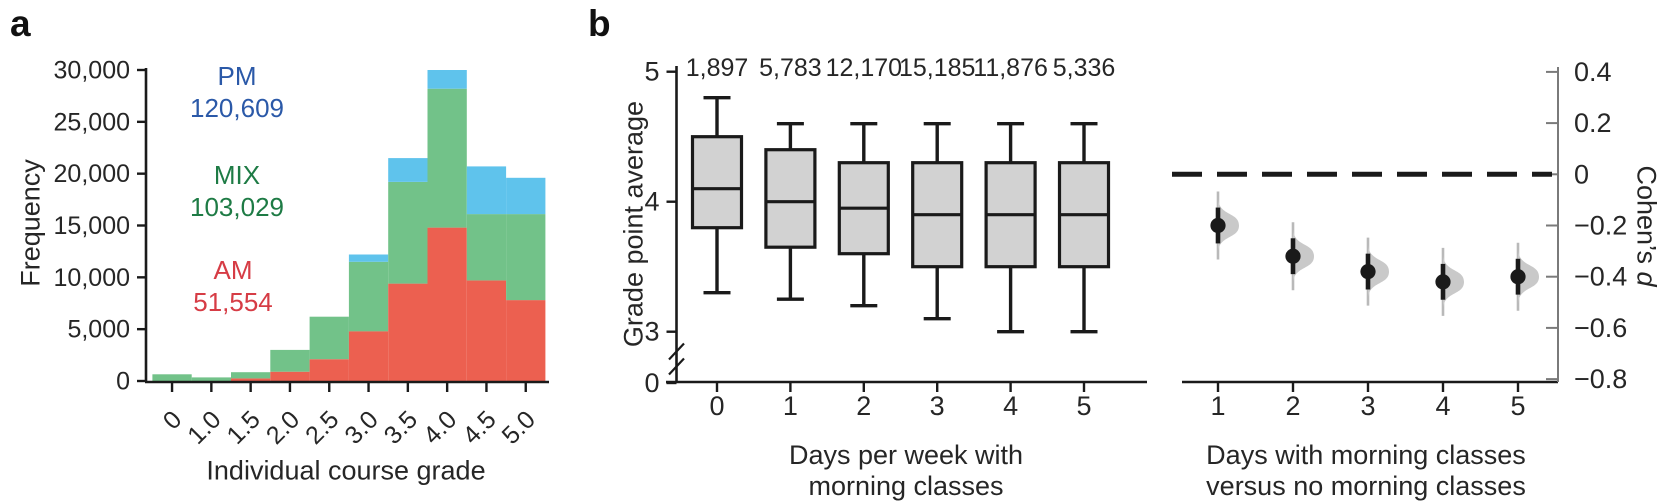 This screenshot has width=1669, height=503. What do you see at coordinates (599, 23) in the screenshot?
I see `panel-b-letter: b` at bounding box center [599, 23].